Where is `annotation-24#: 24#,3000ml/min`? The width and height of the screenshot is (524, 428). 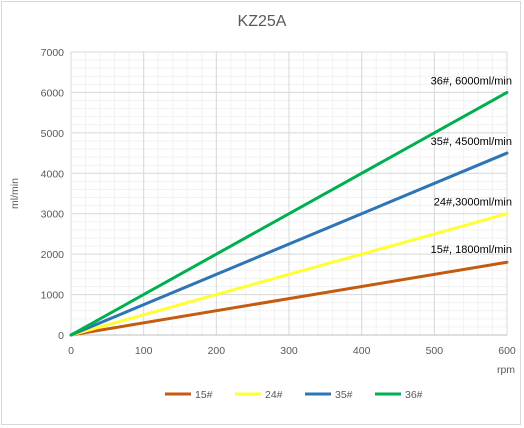
annotation-24#: 24#,3000ml/min is located at coordinates (473, 203).